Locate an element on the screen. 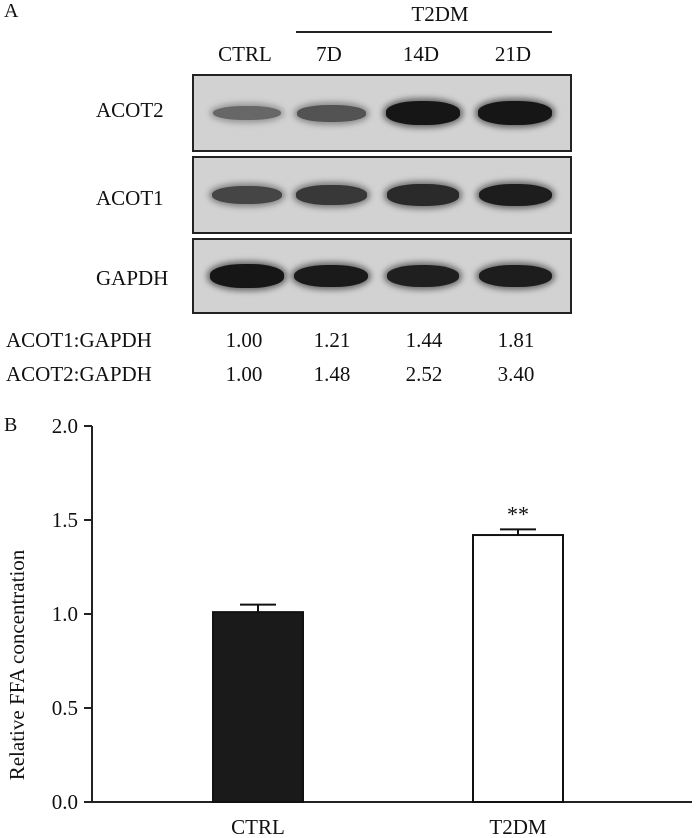  group-label: T2DM is located at coordinates (440, 14).